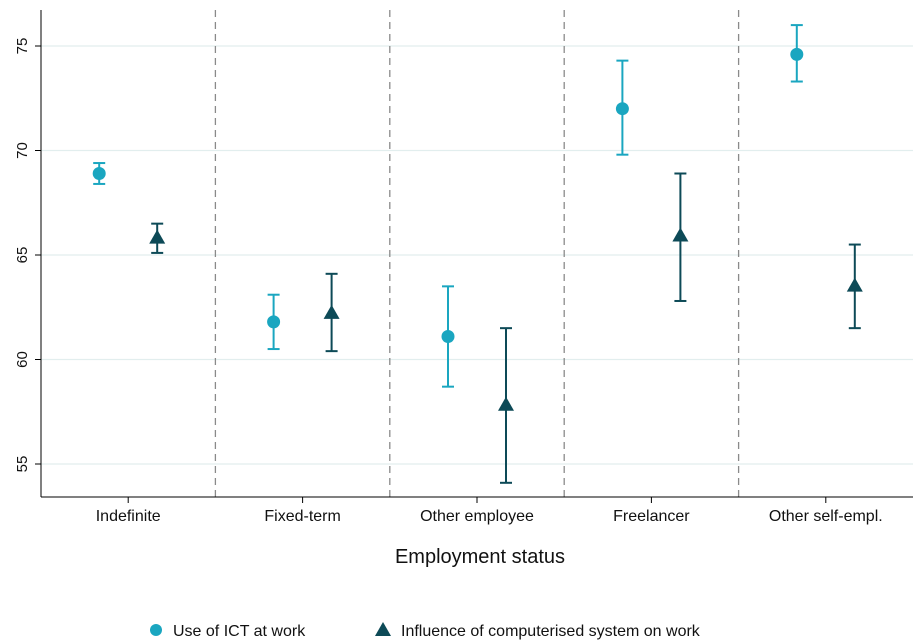 This screenshot has width=913, height=642. Describe the element at coordinates (302, 516) in the screenshot. I see `x-tick-label: Fixed-term` at that location.